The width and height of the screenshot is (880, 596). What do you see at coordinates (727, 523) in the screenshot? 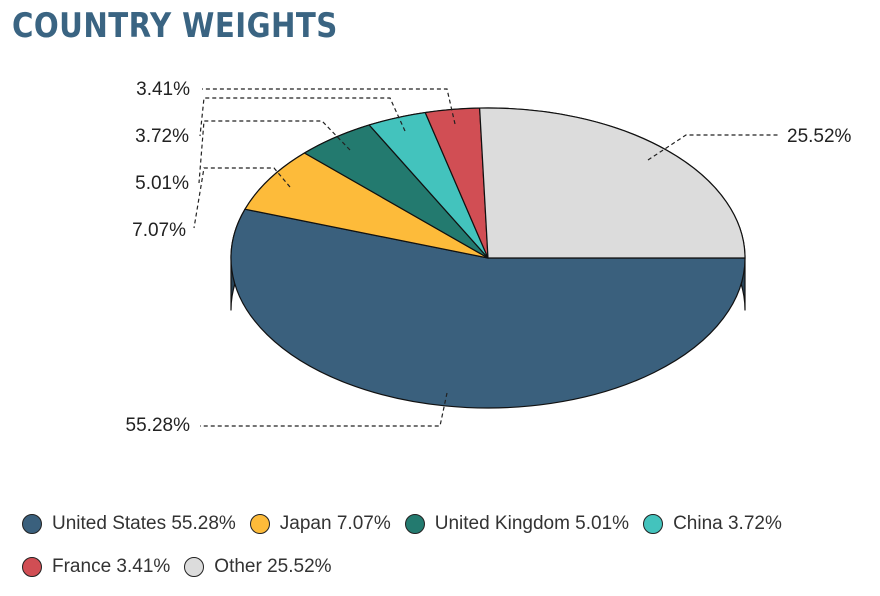
I see `legend-label: China 3.72%` at bounding box center [727, 523].